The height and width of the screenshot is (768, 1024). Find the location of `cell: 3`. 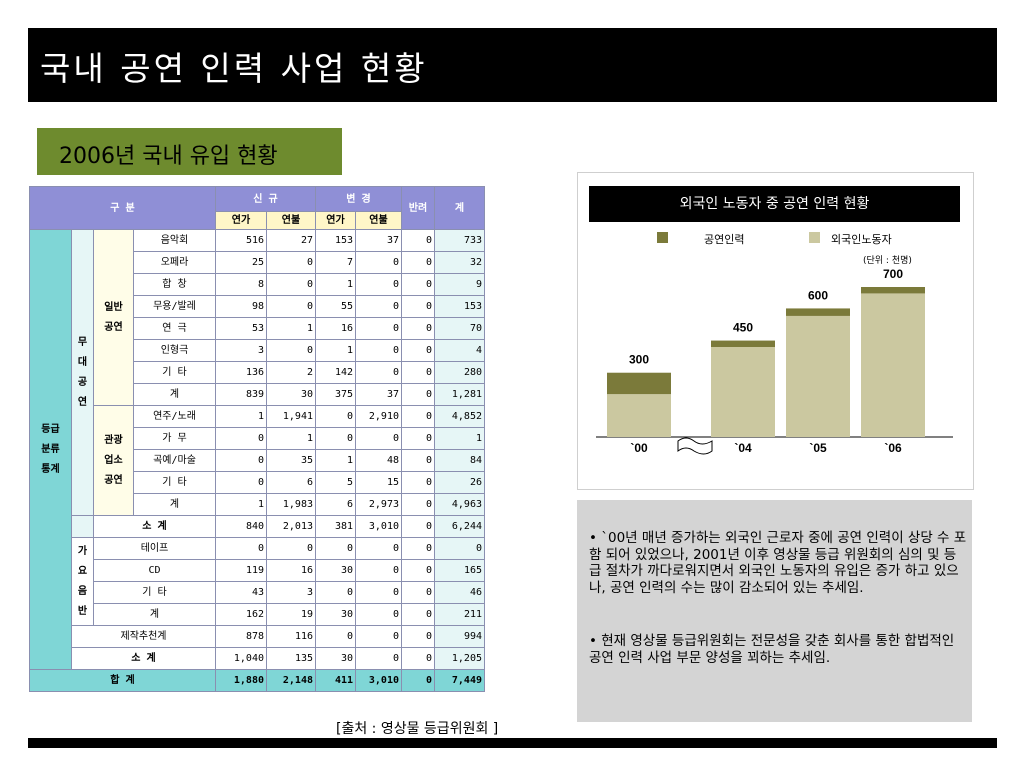

cell: 3 is located at coordinates (291, 592).